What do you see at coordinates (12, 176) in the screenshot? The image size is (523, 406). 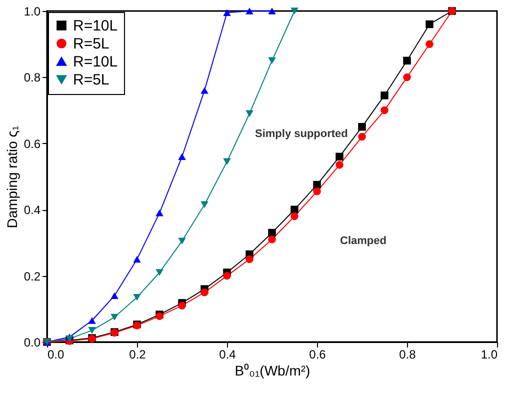 I see `y-axis-title: Damping ratio ς₁` at bounding box center [12, 176].